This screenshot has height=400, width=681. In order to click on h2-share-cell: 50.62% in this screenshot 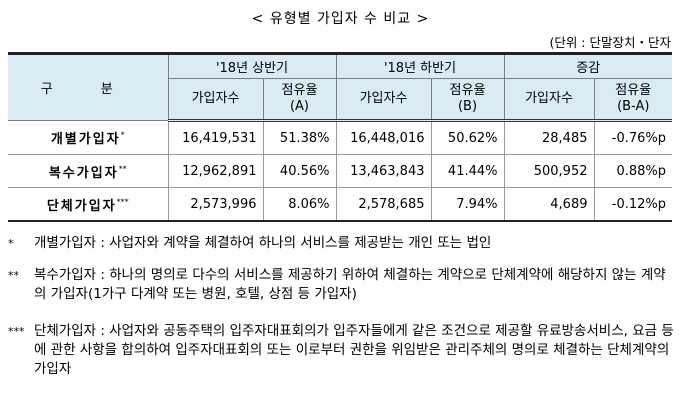, I will do `click(467, 137)`.